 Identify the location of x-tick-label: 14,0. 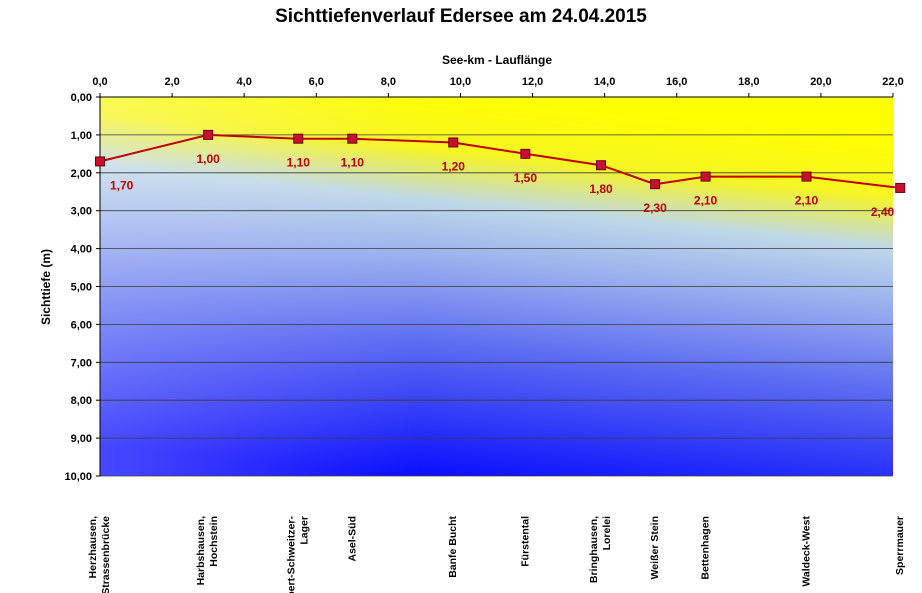
(604, 82).